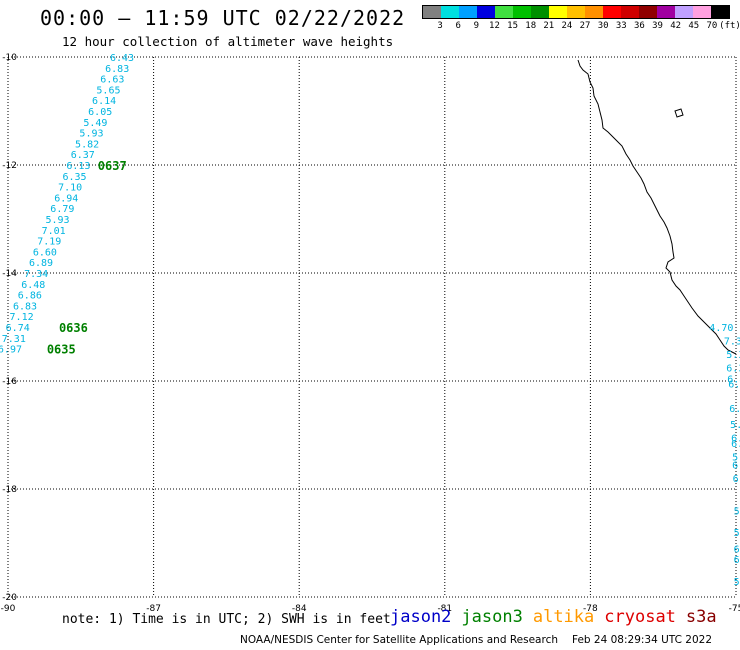 The image size is (740, 650). Describe the element at coordinates (299, 609) in the screenshot. I see `lon-tick-label: -84` at that location.